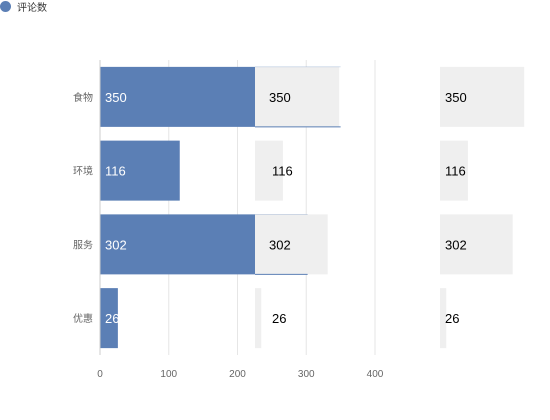  I want to click on category-label: 优惠, so click(83, 318).